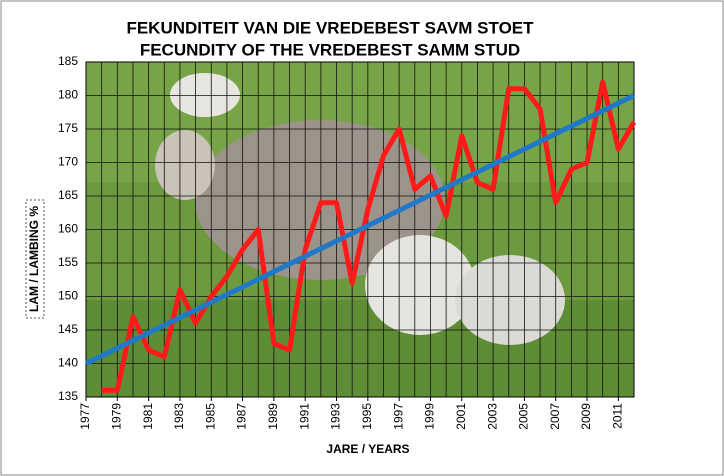 This screenshot has width=724, height=476. I want to click on y-tick-label: 150, so click(68, 296).